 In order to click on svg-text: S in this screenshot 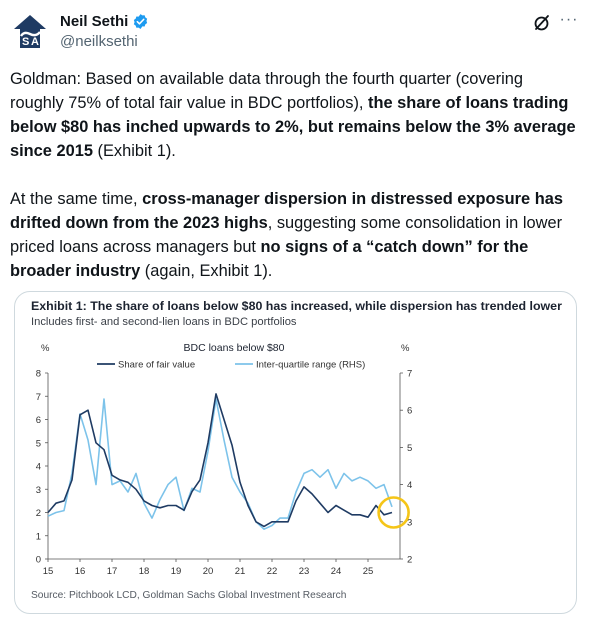, I will do `click(25, 42)`.